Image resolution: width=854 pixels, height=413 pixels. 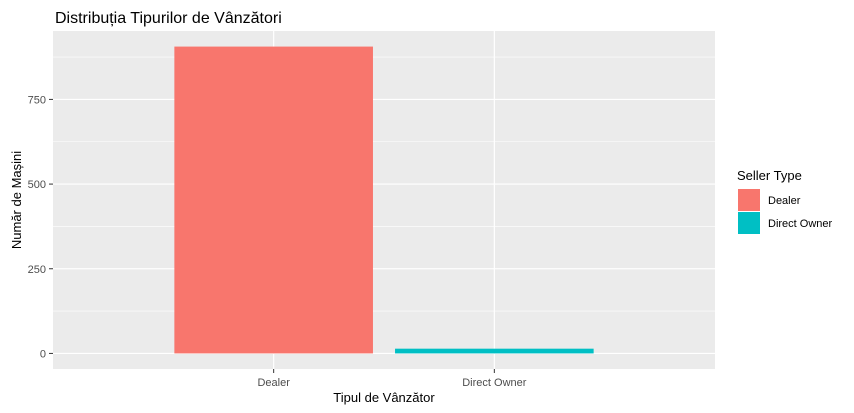 What do you see at coordinates (494, 351) in the screenshot?
I see `bar-direct-owner` at bounding box center [494, 351].